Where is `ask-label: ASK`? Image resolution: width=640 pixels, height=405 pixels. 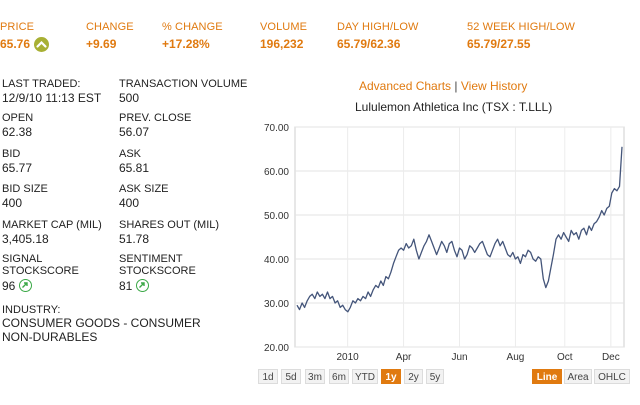
ask-label: ASK is located at coordinates (130, 154).